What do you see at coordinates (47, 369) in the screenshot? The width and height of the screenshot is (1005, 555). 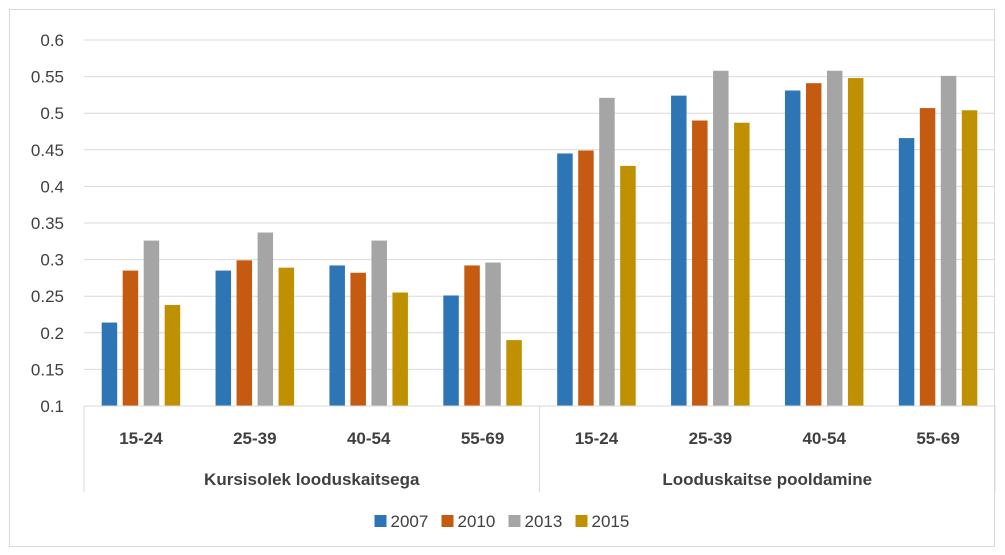 I see `y-tick-label: 0.15` at bounding box center [47, 369].